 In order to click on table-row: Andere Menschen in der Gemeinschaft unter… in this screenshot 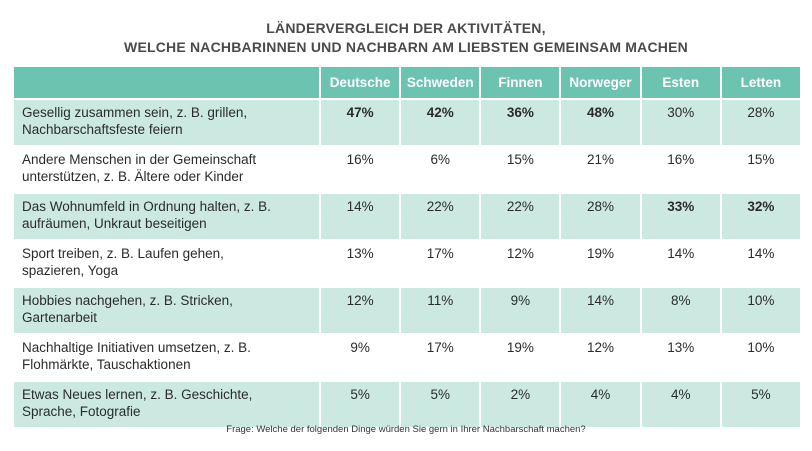, I will do `click(407, 169)`.